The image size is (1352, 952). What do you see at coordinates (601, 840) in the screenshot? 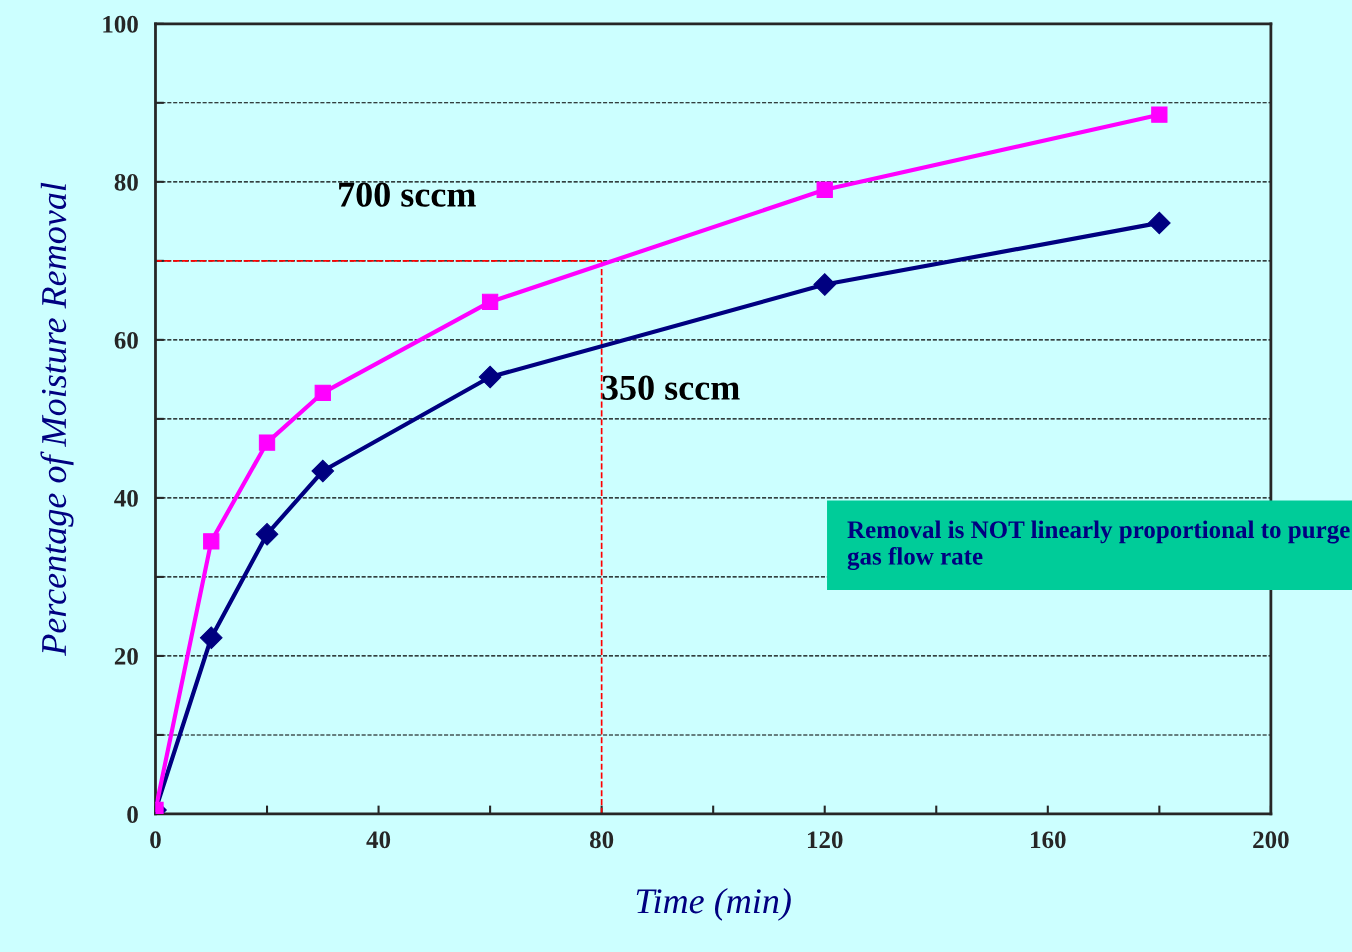
I see `x-tick-label: 80` at bounding box center [601, 840].